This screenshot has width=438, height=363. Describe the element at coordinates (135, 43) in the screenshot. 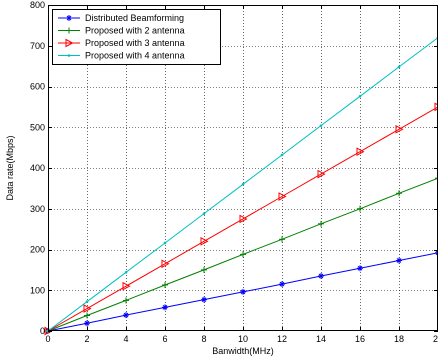

I see `legend-label: Proposed with 3 antenna` at that location.